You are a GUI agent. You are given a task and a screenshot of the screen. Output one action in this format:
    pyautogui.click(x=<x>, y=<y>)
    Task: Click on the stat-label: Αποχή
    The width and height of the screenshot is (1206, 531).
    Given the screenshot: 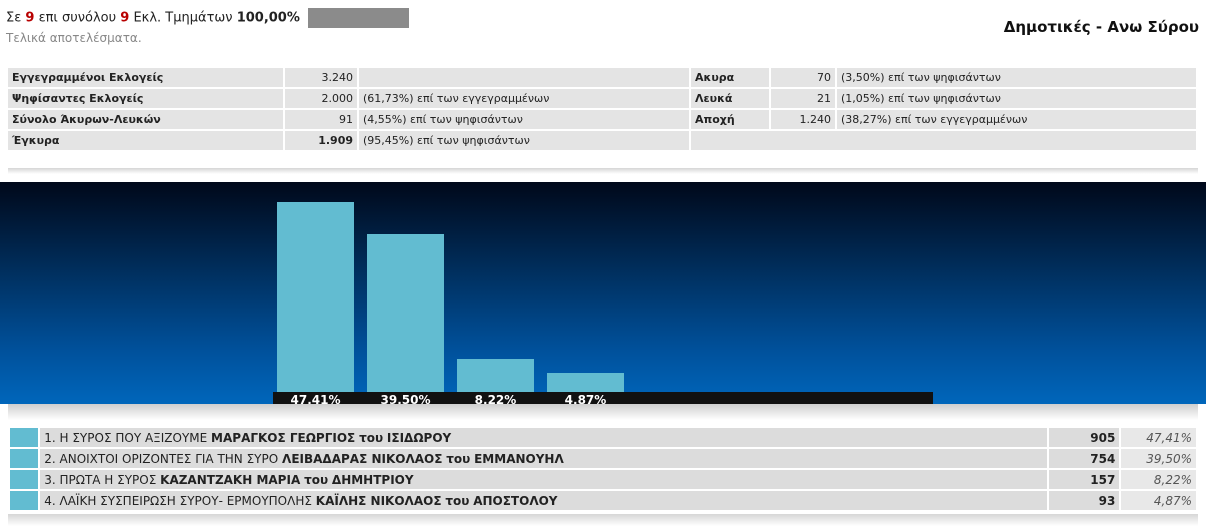 What is the action you would take?
    pyautogui.click(x=730, y=119)
    